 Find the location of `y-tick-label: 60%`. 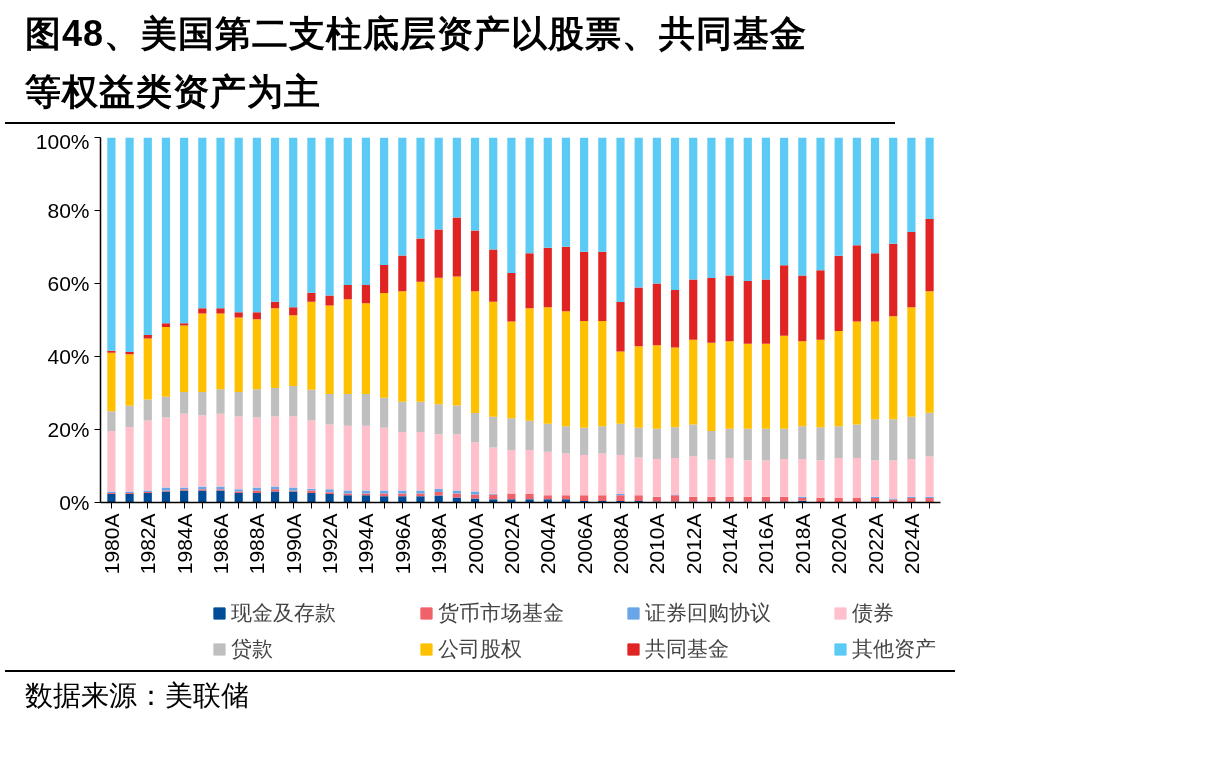

y-tick-label: 60% is located at coordinates (68, 284).